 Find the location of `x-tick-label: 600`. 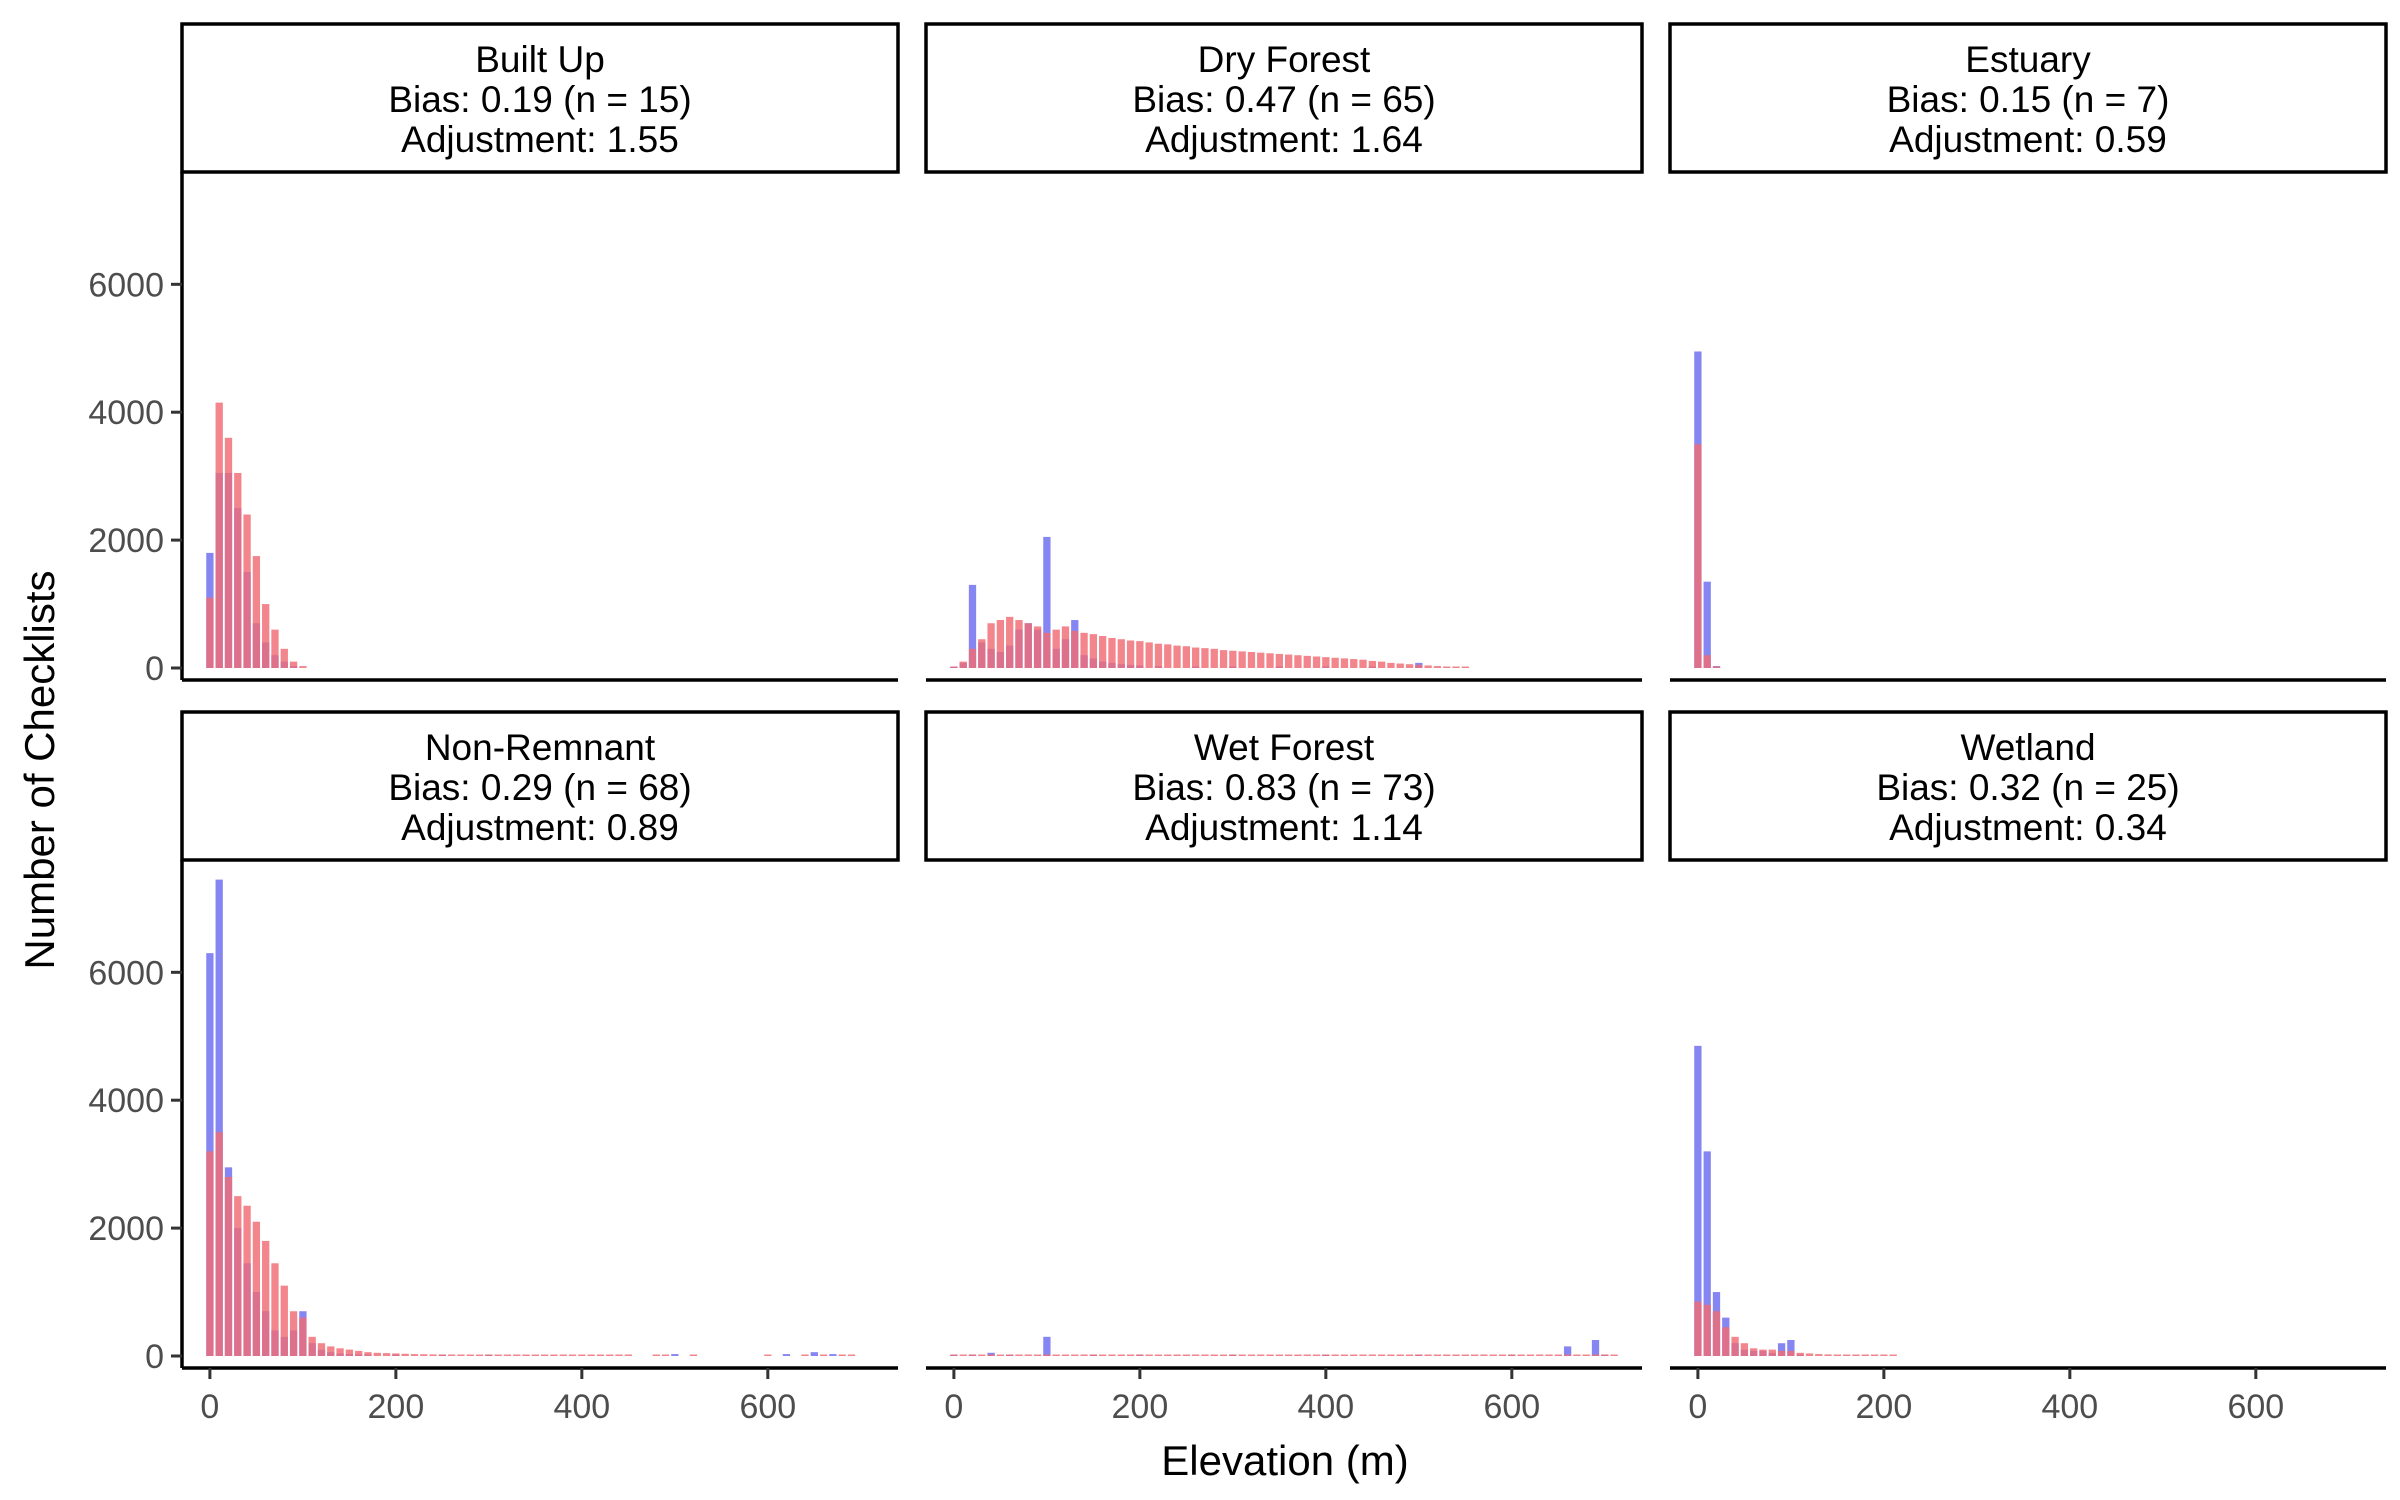

x-tick-label: 600 is located at coordinates (767, 1407).